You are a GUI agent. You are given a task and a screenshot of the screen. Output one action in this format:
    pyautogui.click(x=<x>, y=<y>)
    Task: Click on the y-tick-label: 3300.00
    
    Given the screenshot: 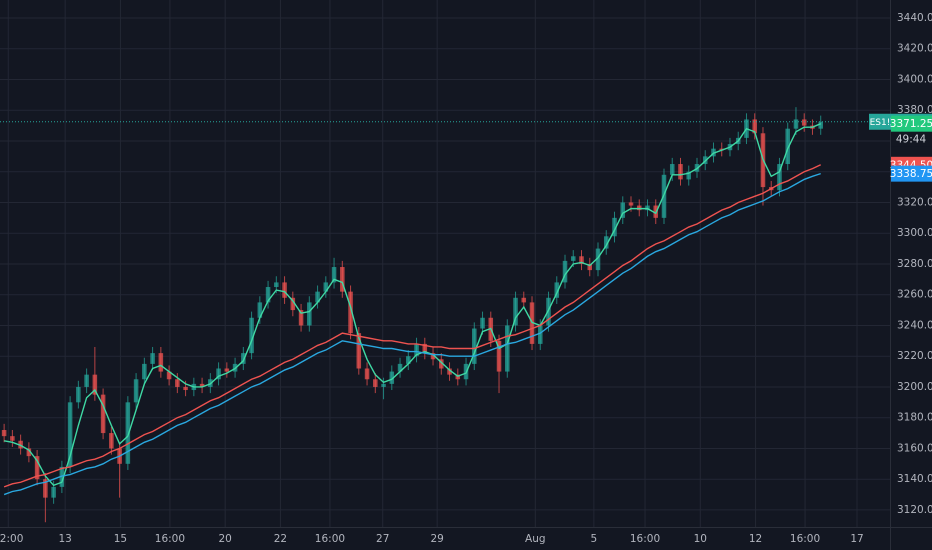 What is the action you would take?
    pyautogui.click(x=914, y=233)
    